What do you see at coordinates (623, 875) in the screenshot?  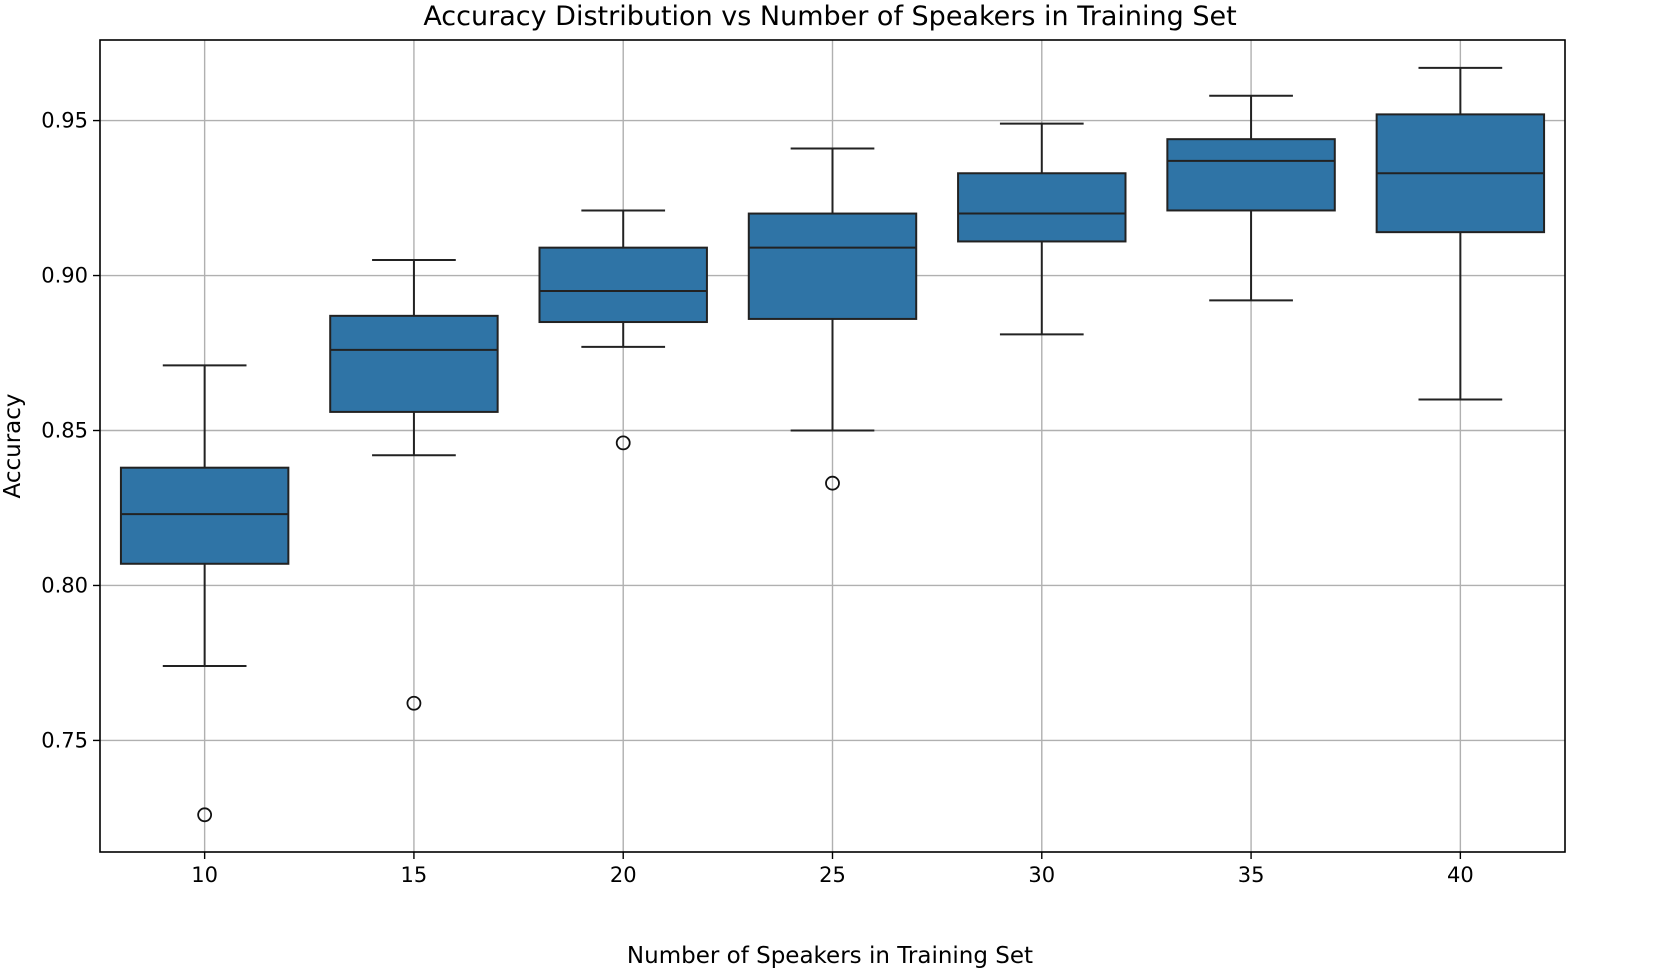 I see `x-tick-label: 20` at bounding box center [623, 875].